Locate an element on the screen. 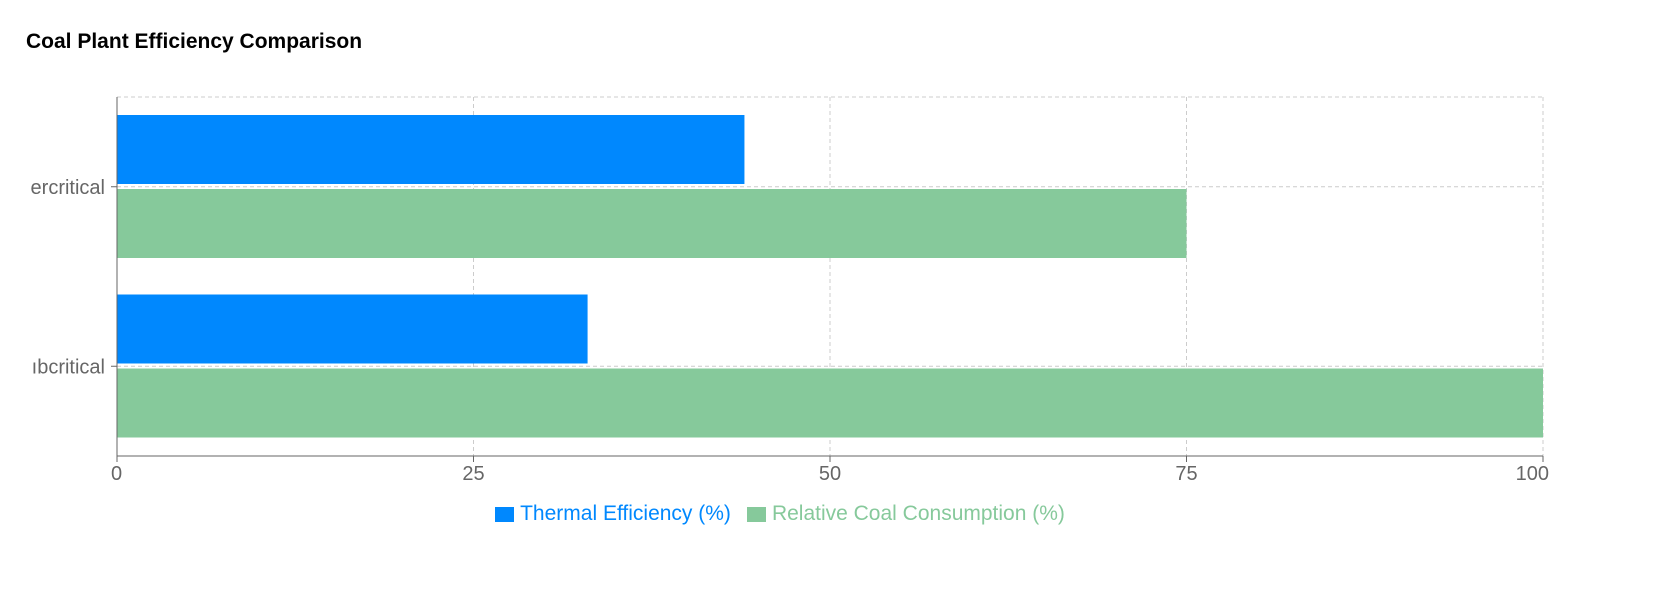 The width and height of the screenshot is (1670, 592). legend-label: Relative Coal Consumption (%) is located at coordinates (918, 513).